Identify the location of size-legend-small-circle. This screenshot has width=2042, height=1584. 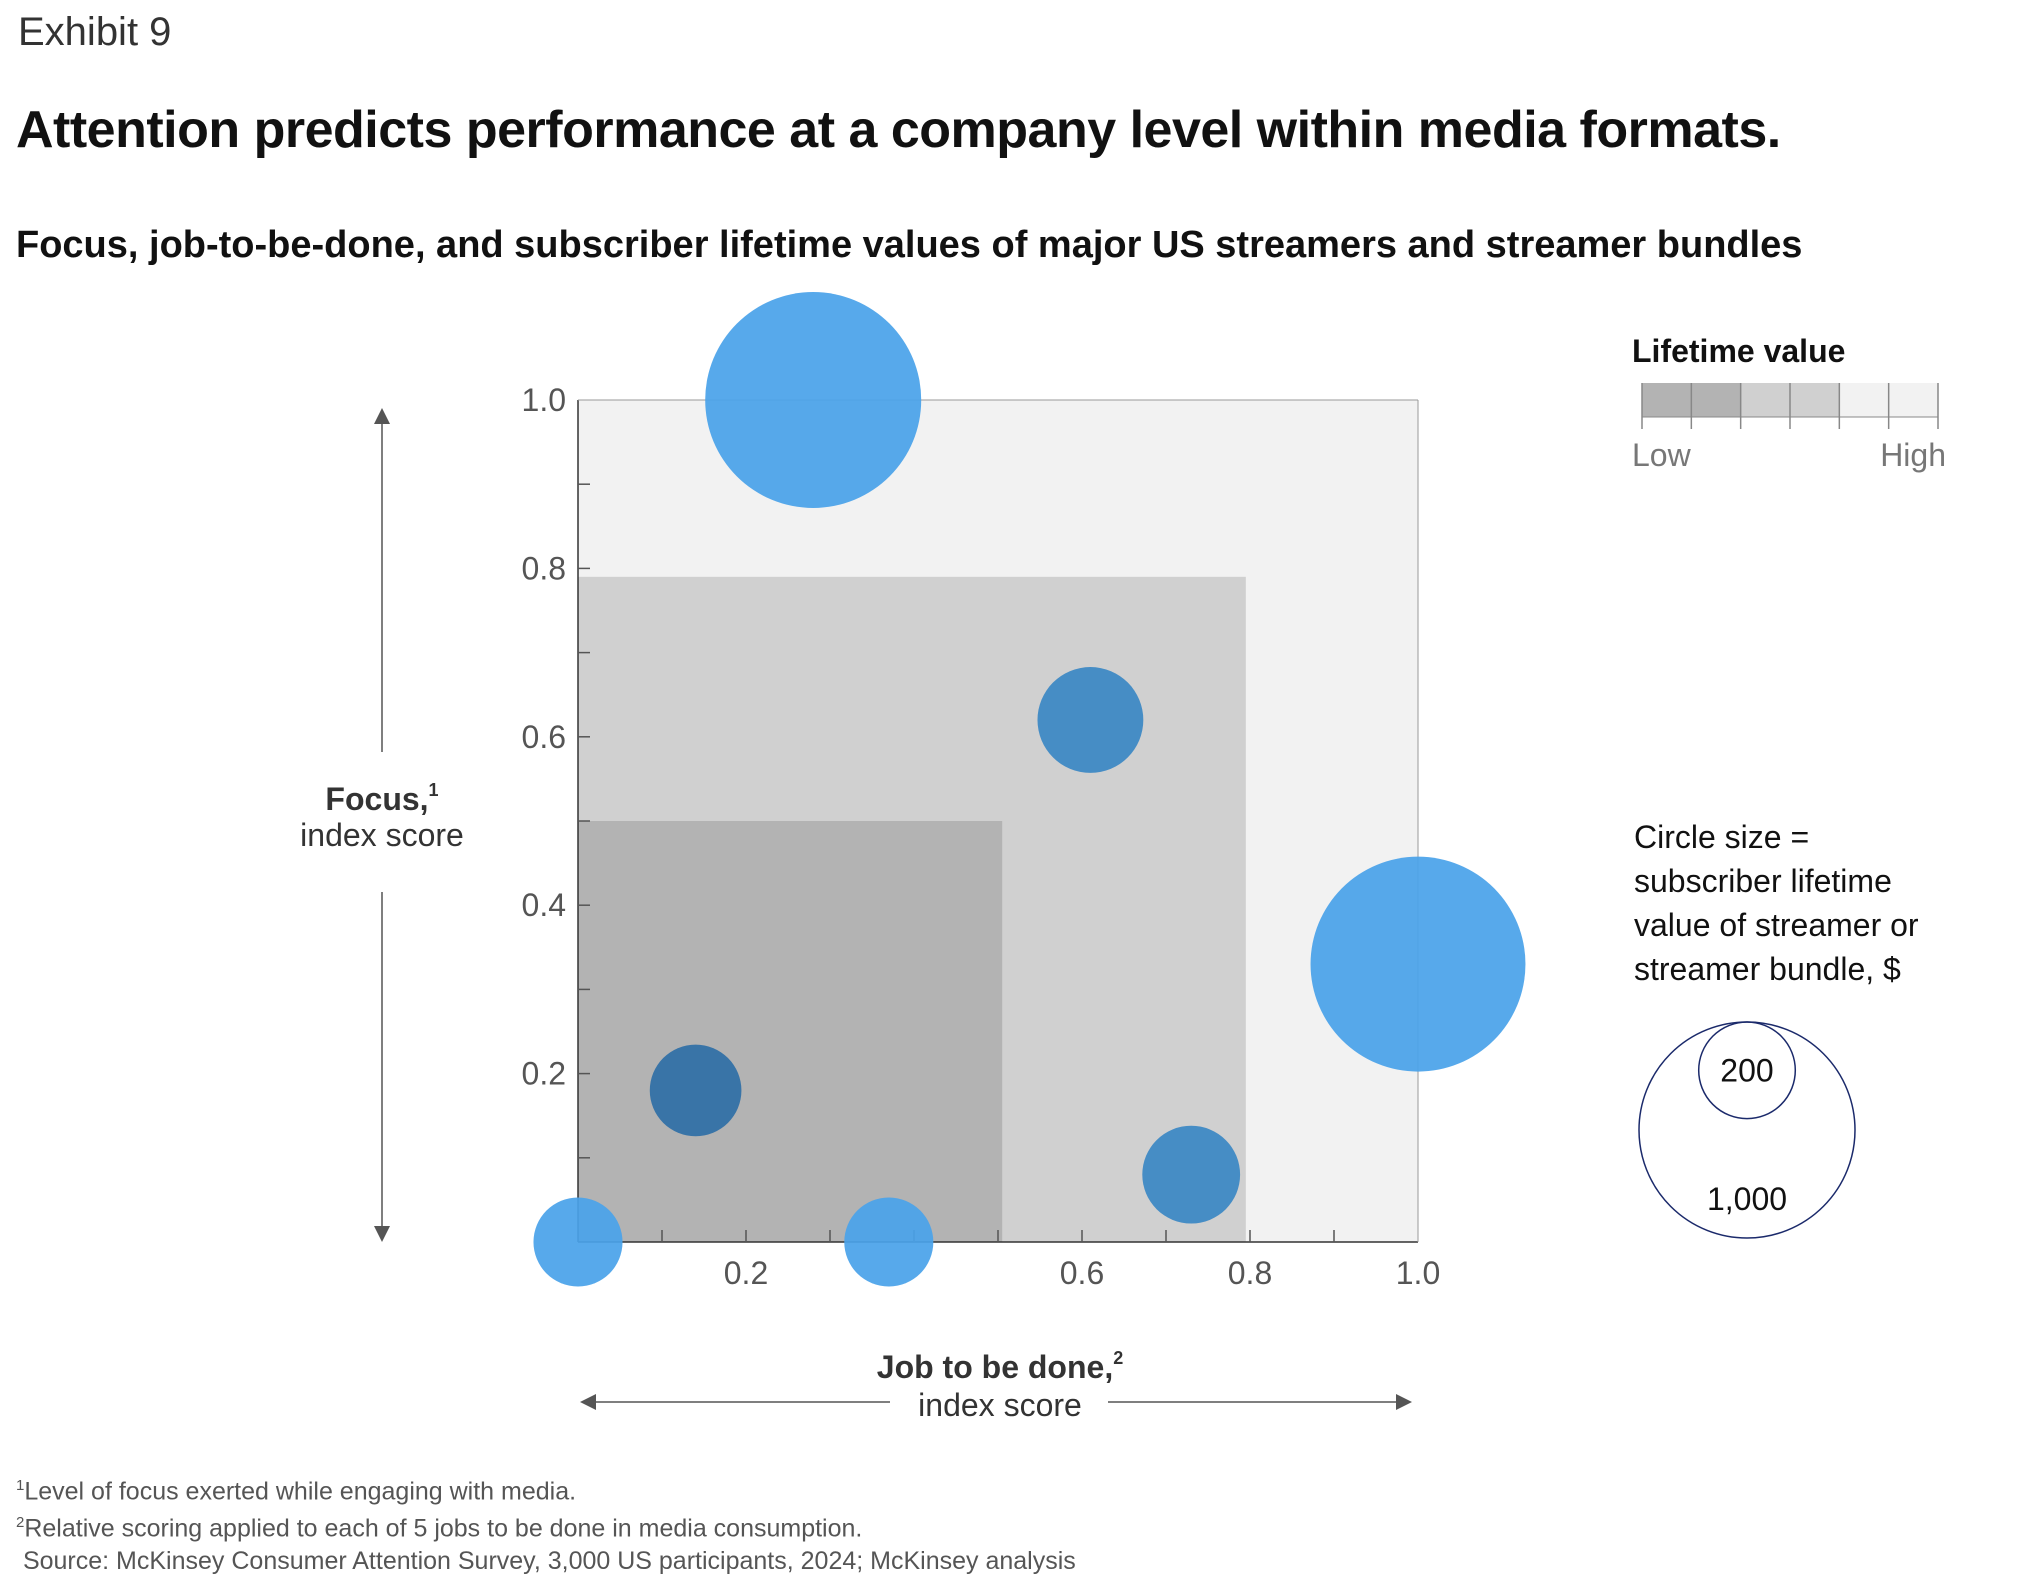
(1747, 1070).